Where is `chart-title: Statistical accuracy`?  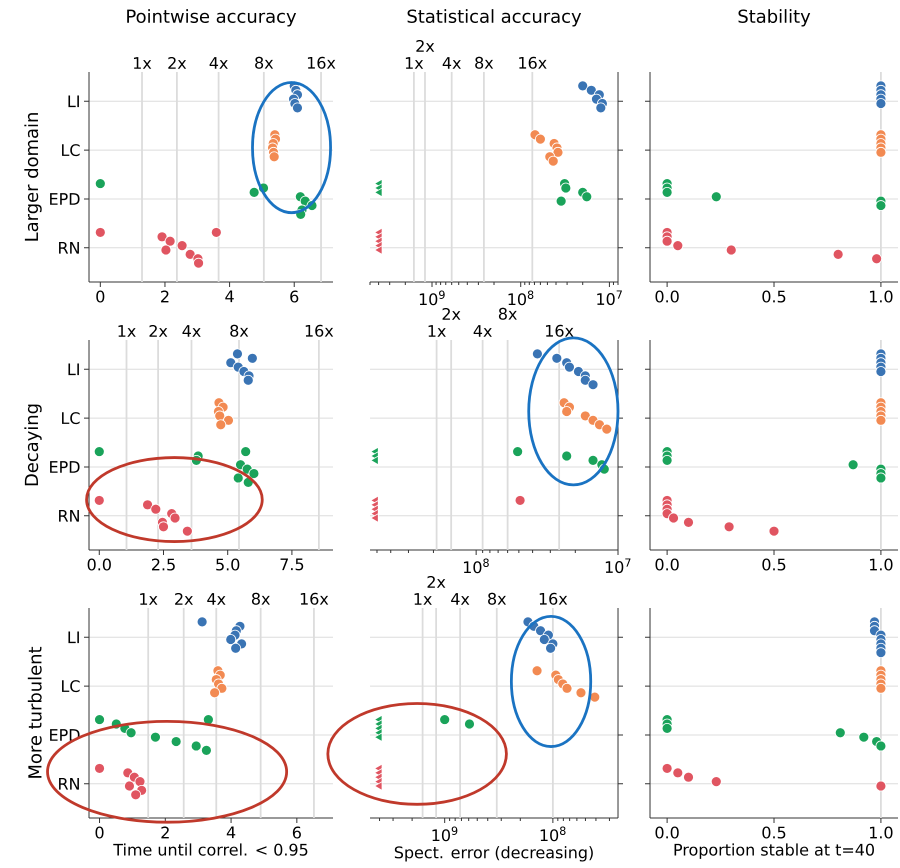
chart-title: Statistical accuracy is located at coordinates (495, 17).